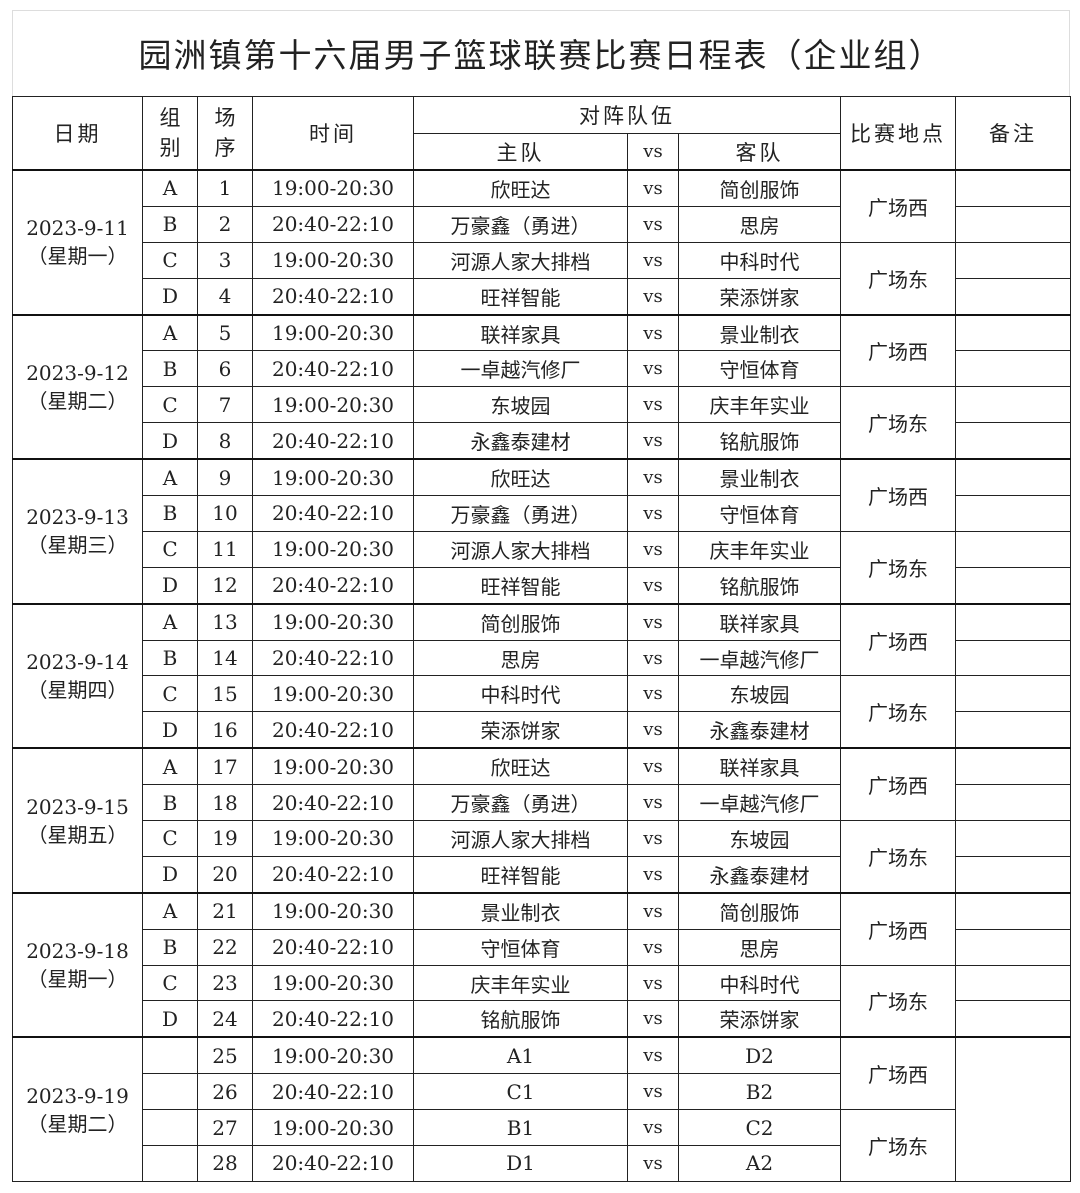 The height and width of the screenshot is (1193, 1080). Describe the element at coordinates (77, 1109) in the screenshot. I see `date-cell: 2023-9-19 （星期二）` at that location.